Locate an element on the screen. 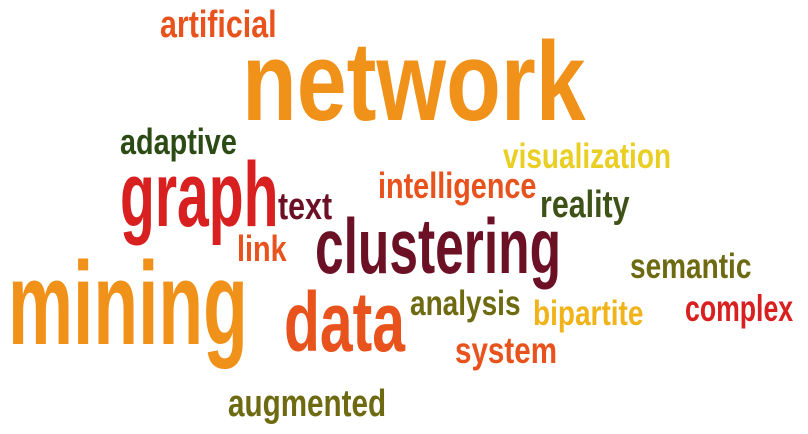  word-data: data is located at coordinates (344, 322).